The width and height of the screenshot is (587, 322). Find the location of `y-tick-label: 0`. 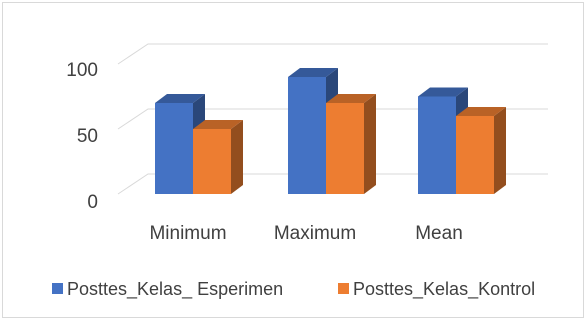

y-tick-label: 0 is located at coordinates (92, 202).